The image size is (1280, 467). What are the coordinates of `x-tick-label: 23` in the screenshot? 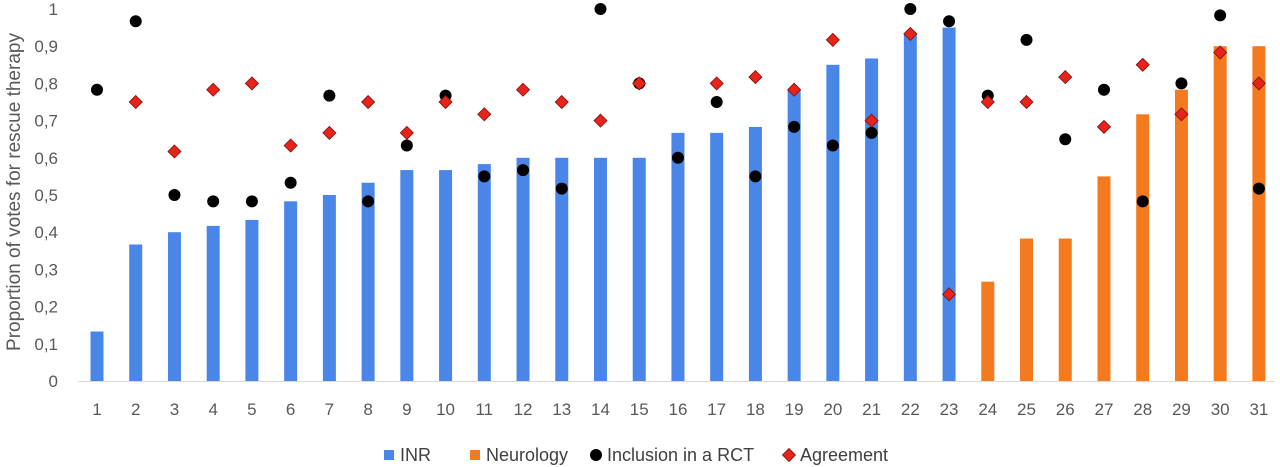 It's located at (949, 409).